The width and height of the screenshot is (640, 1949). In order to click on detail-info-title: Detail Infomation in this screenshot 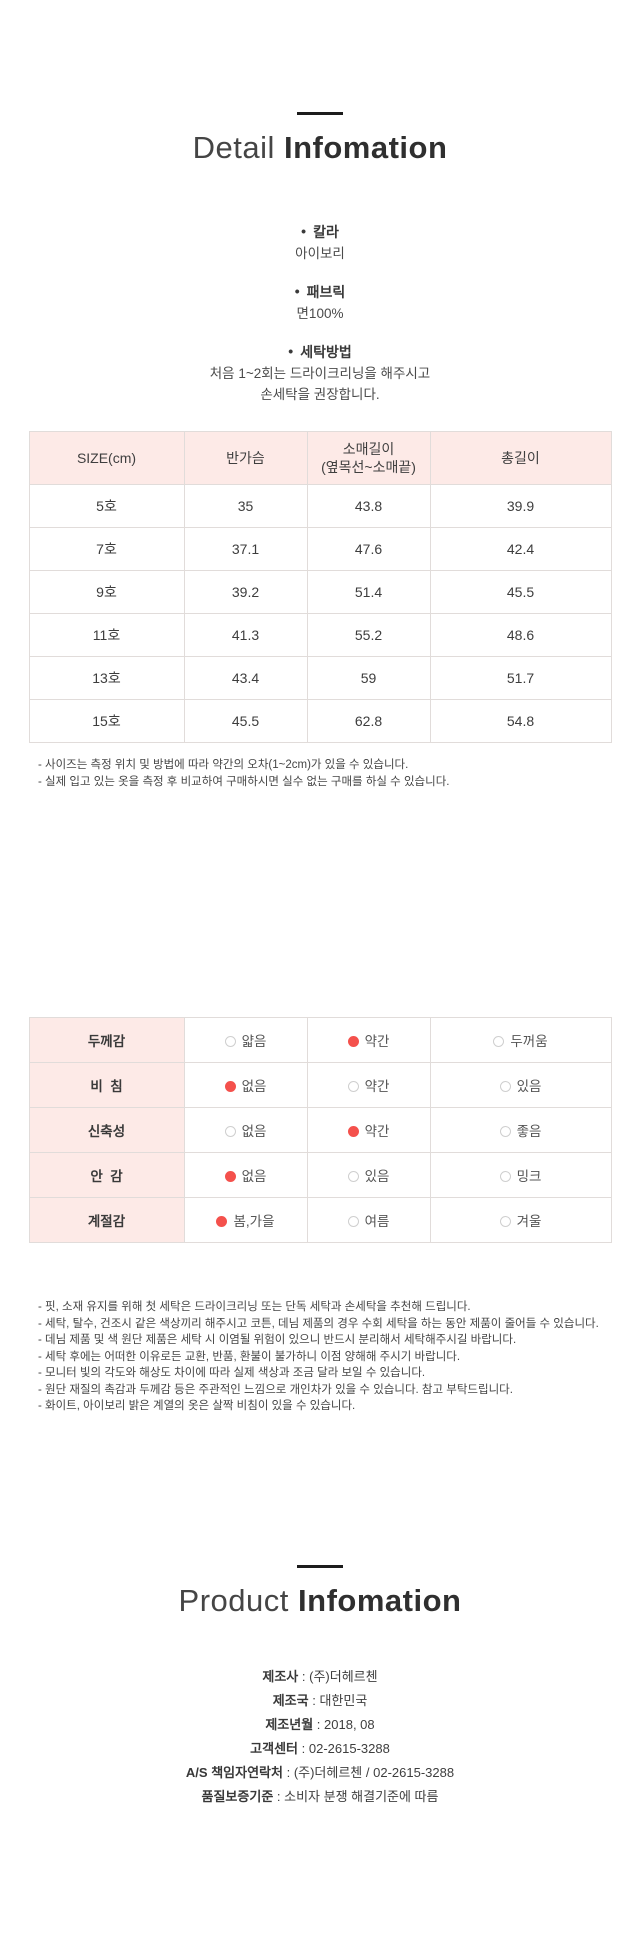, I will do `click(320, 148)`.